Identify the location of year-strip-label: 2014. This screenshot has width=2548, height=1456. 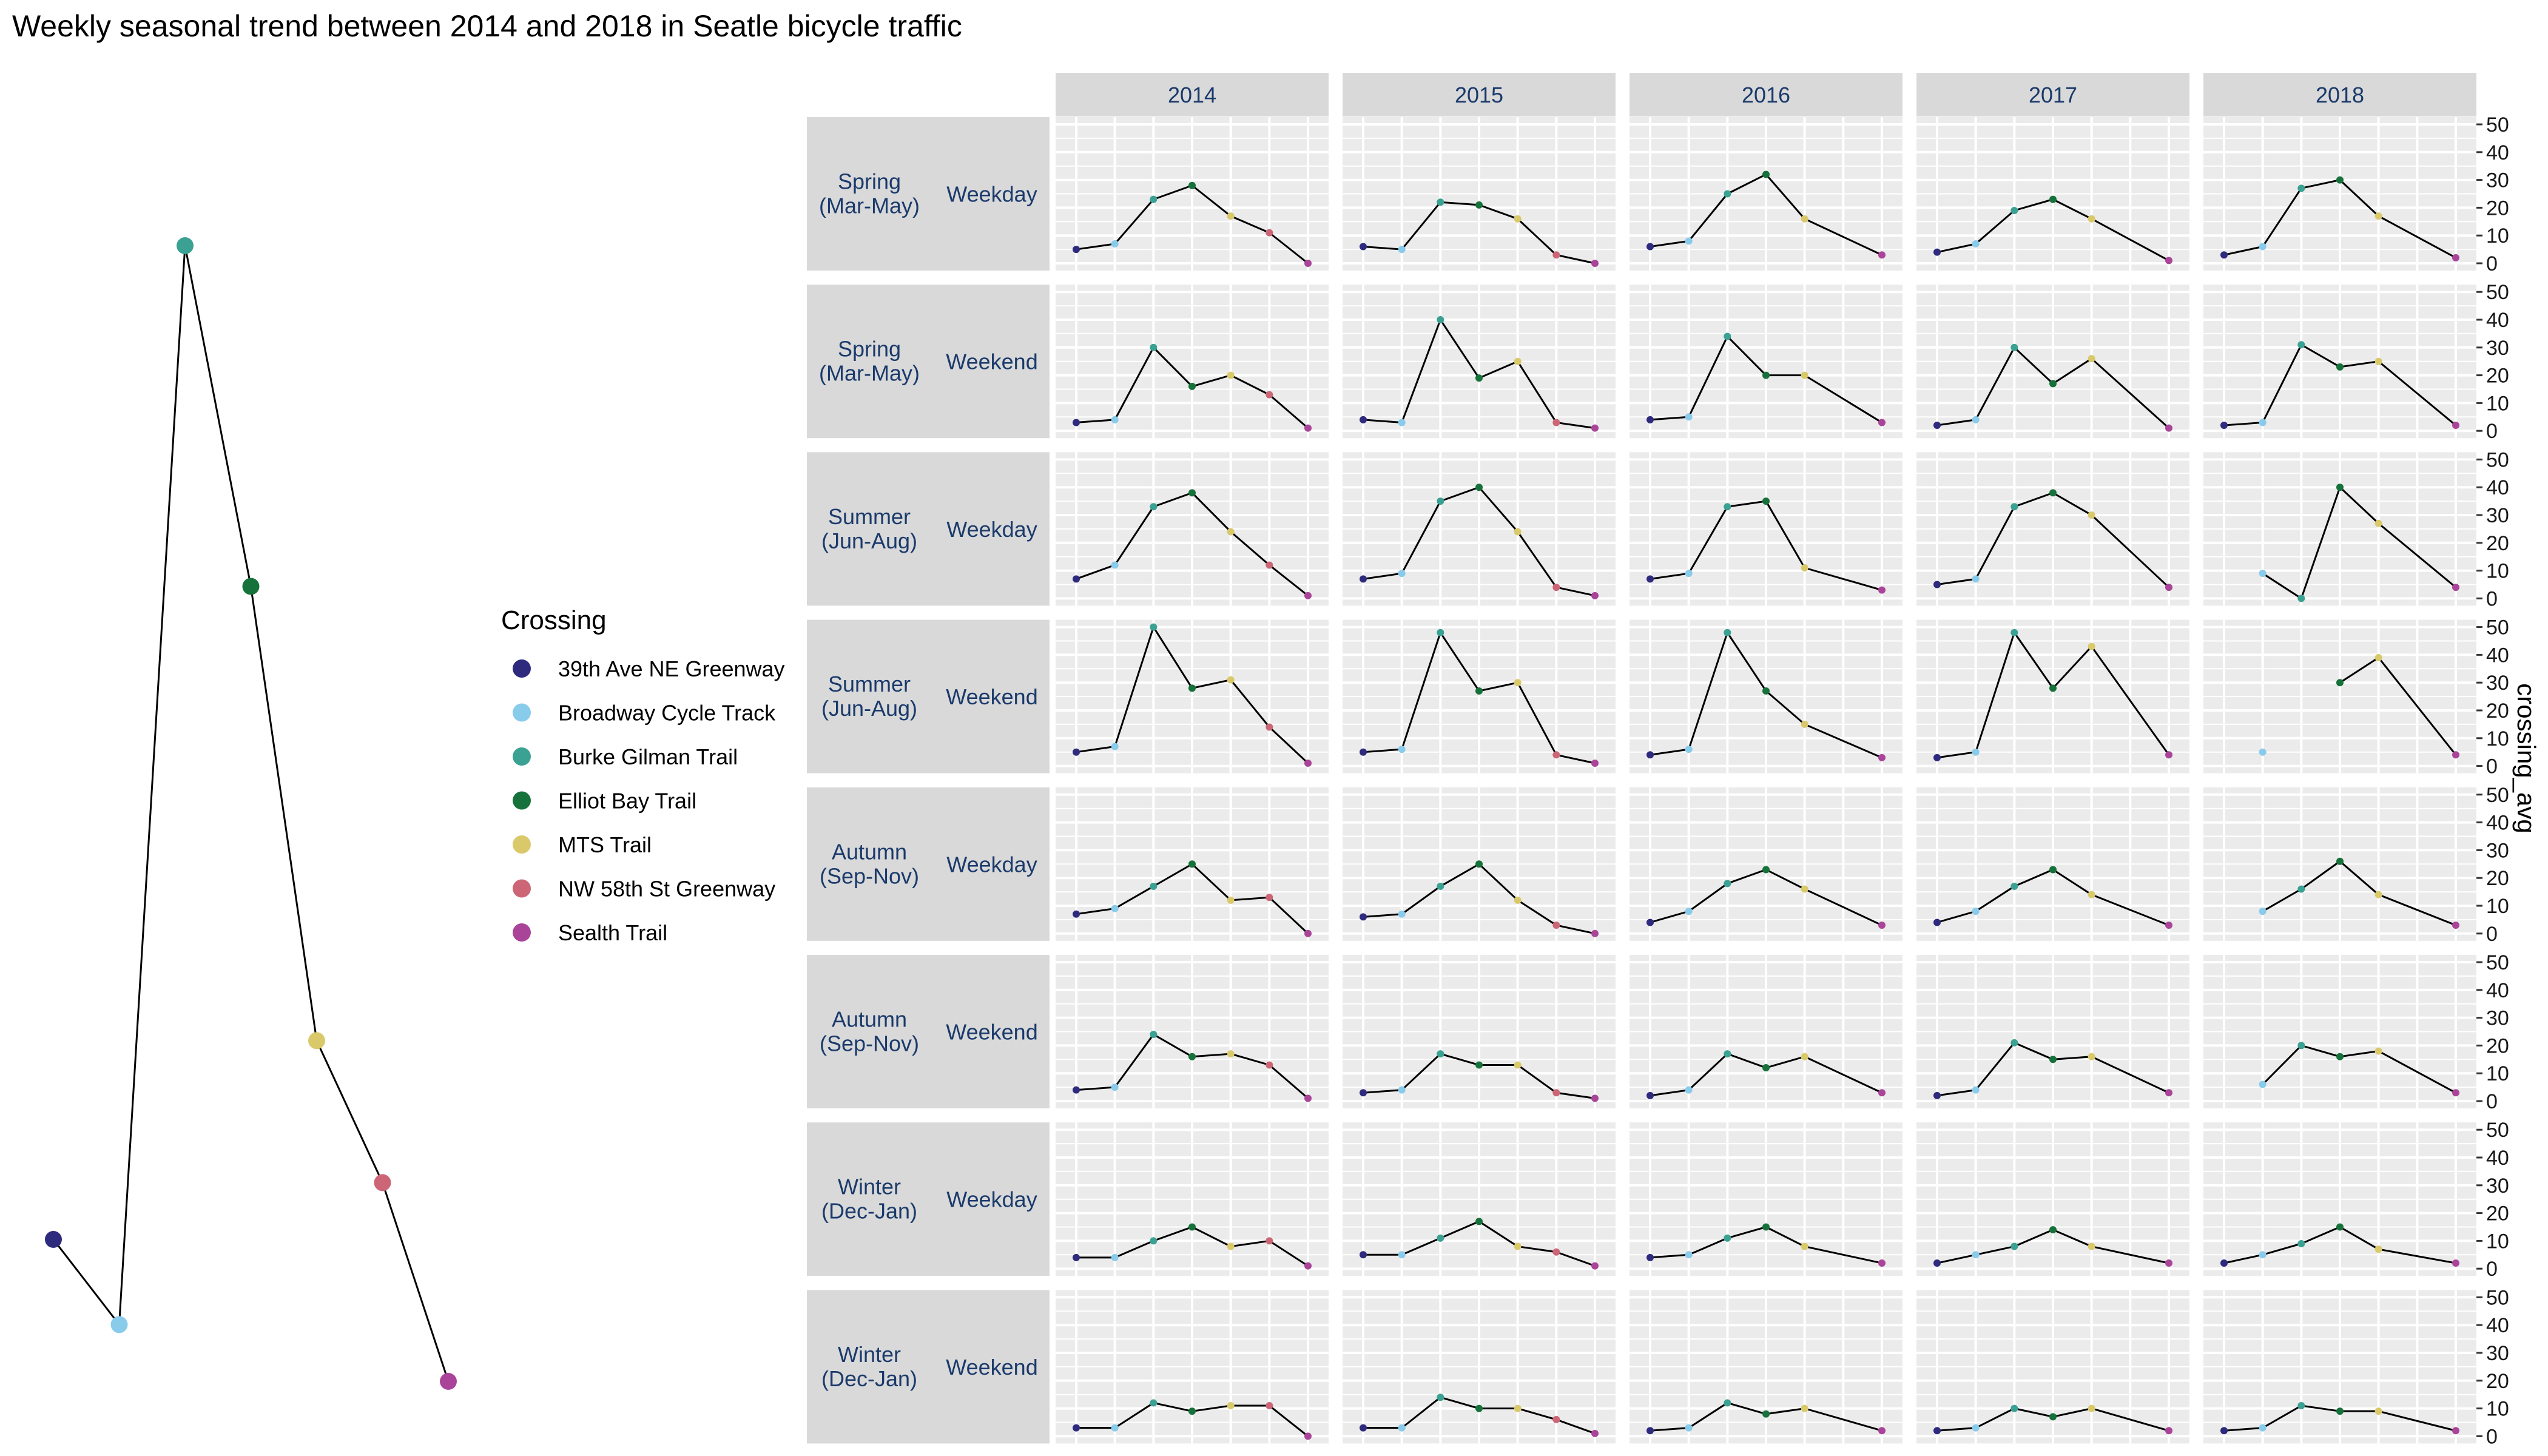
(1192, 95).